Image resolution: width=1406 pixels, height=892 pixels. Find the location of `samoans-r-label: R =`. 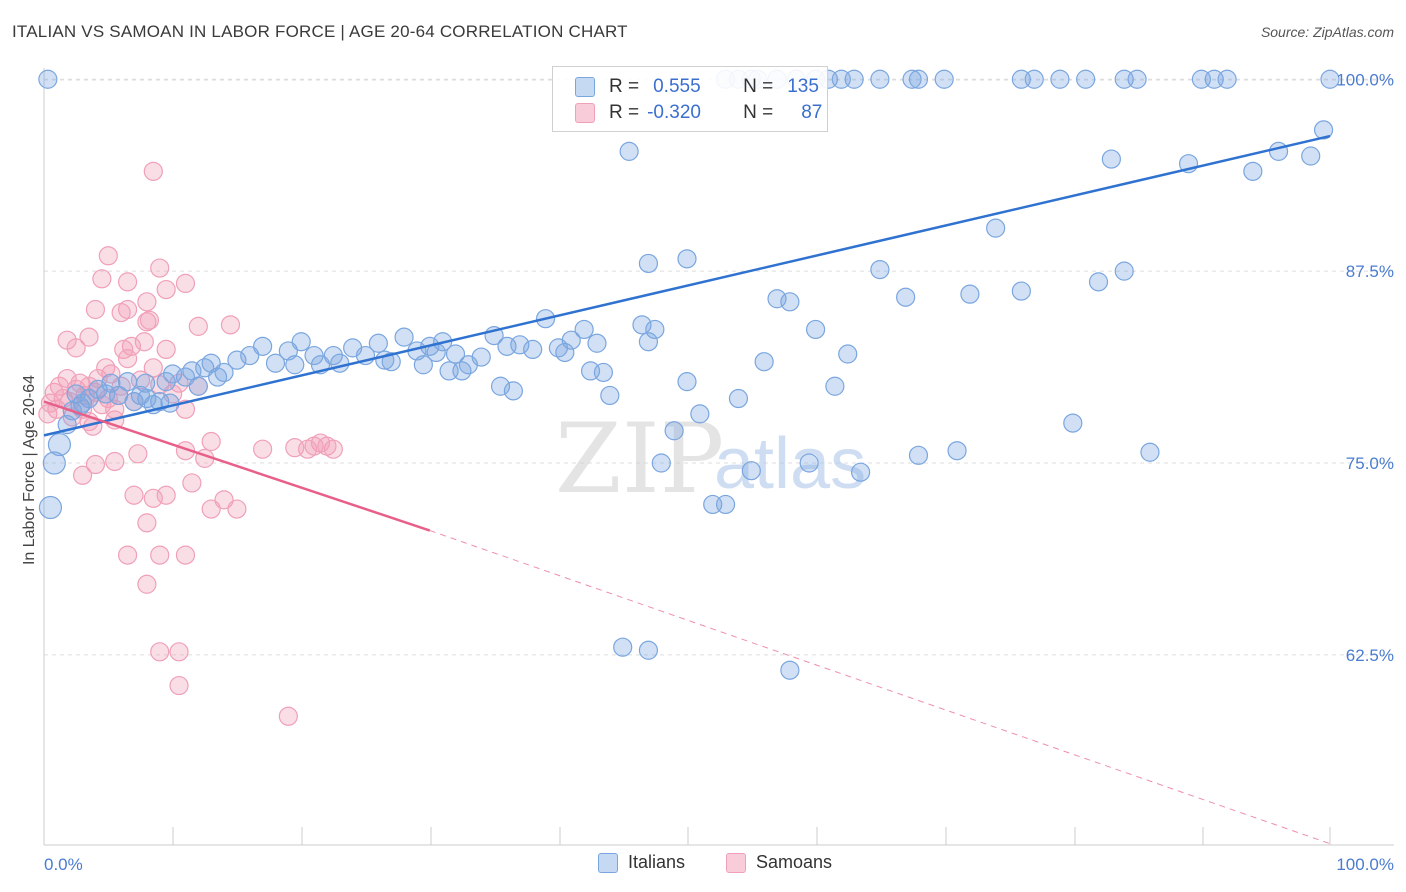

samoans-r-label: R = is located at coordinates (624, 112).